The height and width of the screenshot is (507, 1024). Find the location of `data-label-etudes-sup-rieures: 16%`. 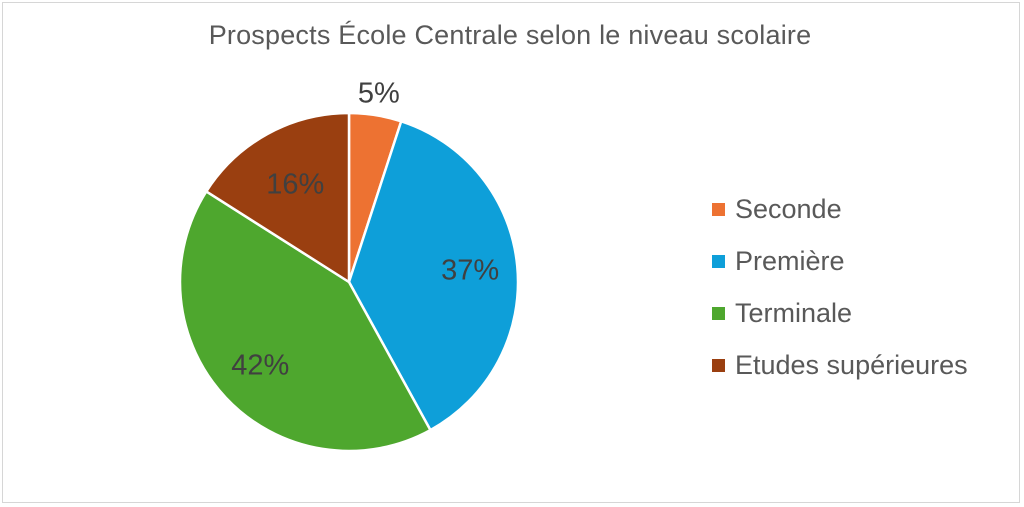

data-label-etudes-sup-rieures: 16% is located at coordinates (295, 184).